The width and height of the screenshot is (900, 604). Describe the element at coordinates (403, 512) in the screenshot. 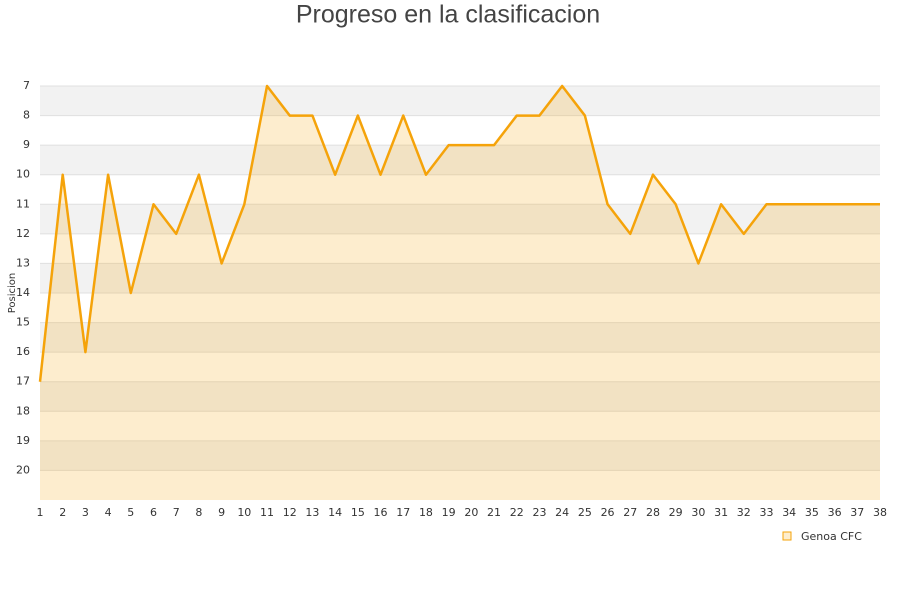

I see `x-tick-label: 17` at that location.